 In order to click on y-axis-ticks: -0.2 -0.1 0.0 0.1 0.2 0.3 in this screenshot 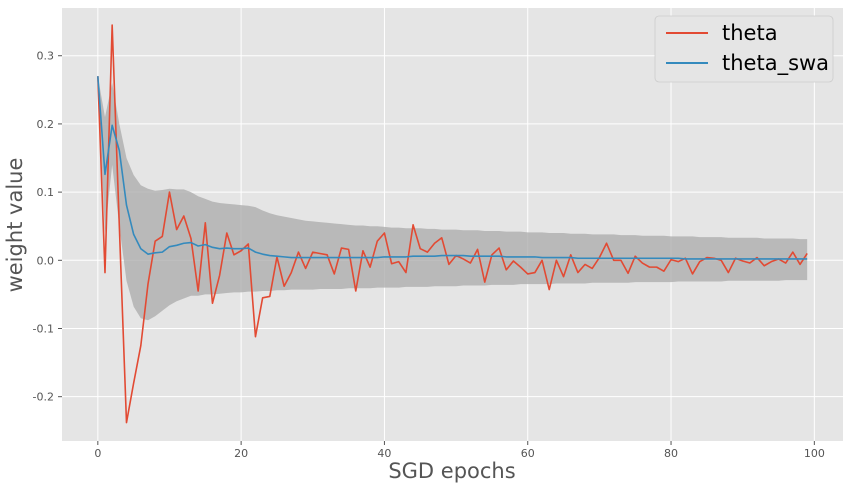, I will do `click(47, 227)`.